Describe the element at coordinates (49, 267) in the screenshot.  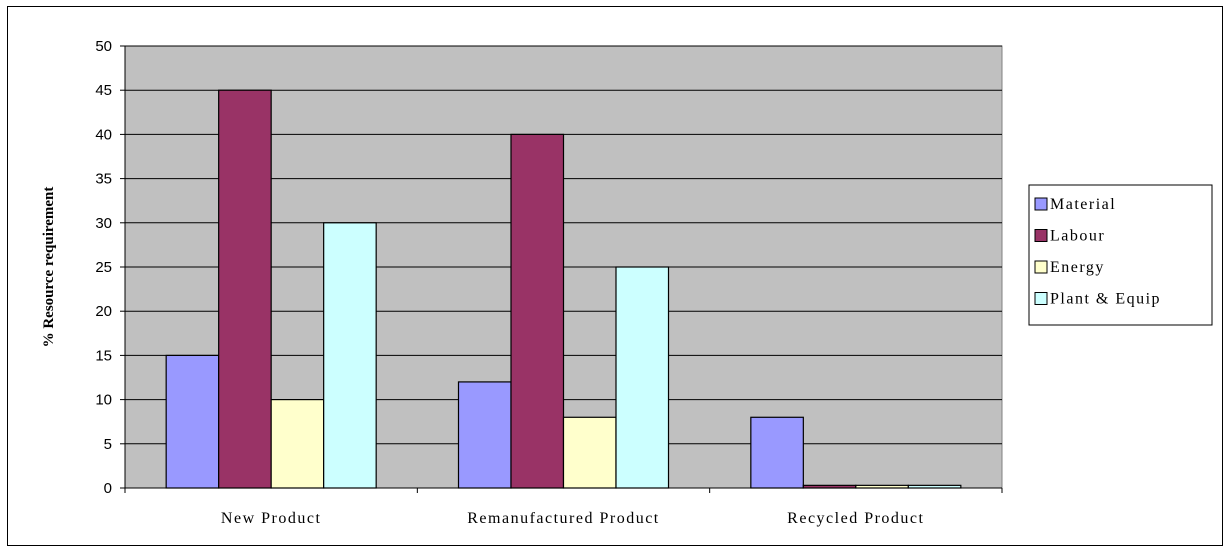
I see `y-axis-label: % Resource requirement` at that location.